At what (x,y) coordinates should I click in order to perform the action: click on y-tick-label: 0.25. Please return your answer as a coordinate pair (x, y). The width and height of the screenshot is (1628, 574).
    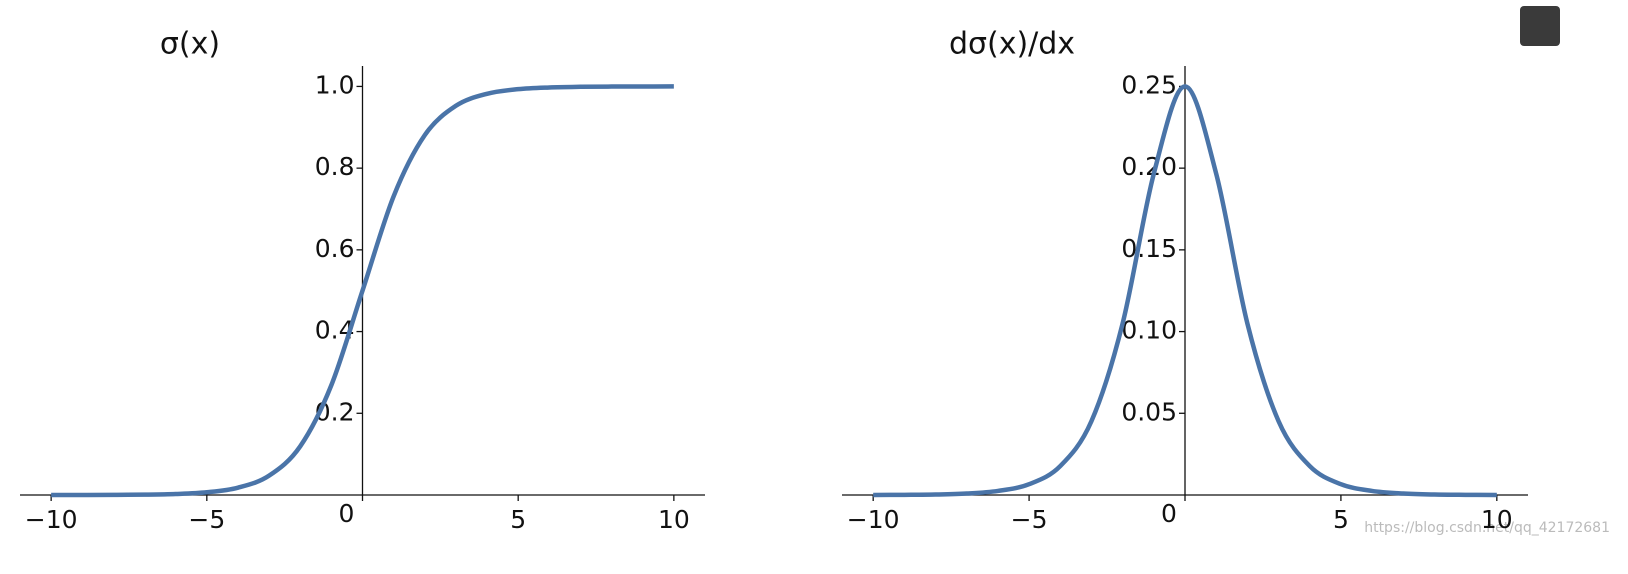
    Looking at the image, I should click on (1149, 84).